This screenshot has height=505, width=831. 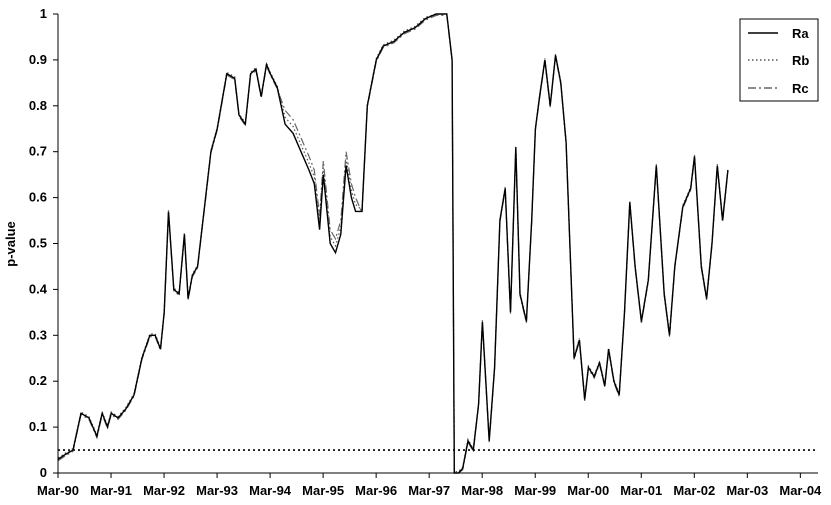 What do you see at coordinates (38, 426) in the screenshot?
I see `y-tick-label: 0.1` at bounding box center [38, 426].